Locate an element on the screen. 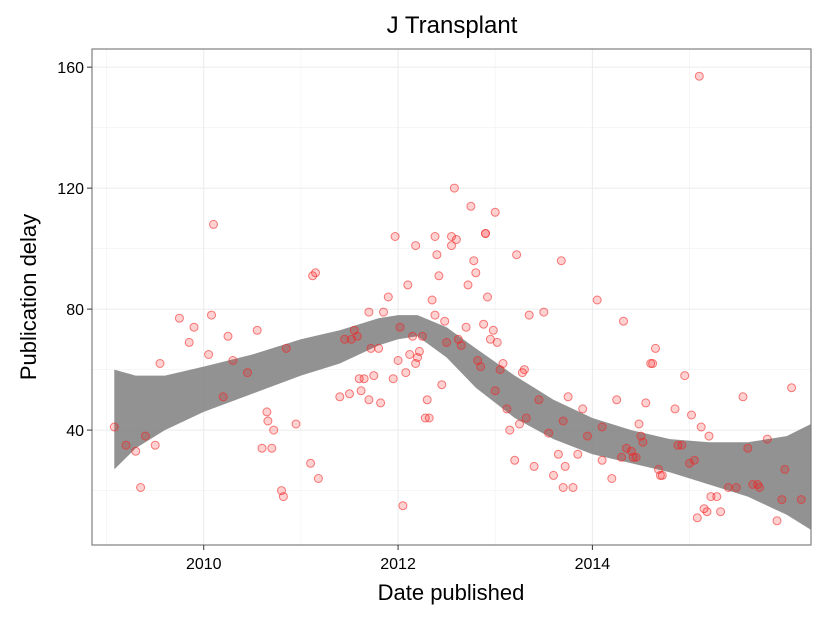 This screenshot has width=825, height=618. x-tick-label: 2010 is located at coordinates (204, 564).